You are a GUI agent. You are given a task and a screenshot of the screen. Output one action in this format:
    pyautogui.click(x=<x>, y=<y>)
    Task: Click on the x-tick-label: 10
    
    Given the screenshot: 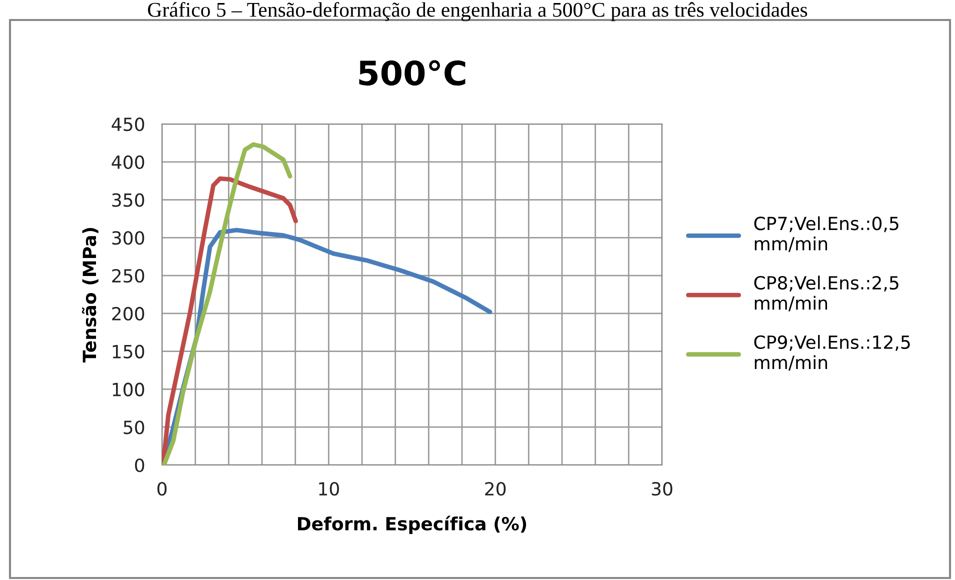 What is the action you would take?
    pyautogui.click(x=329, y=489)
    